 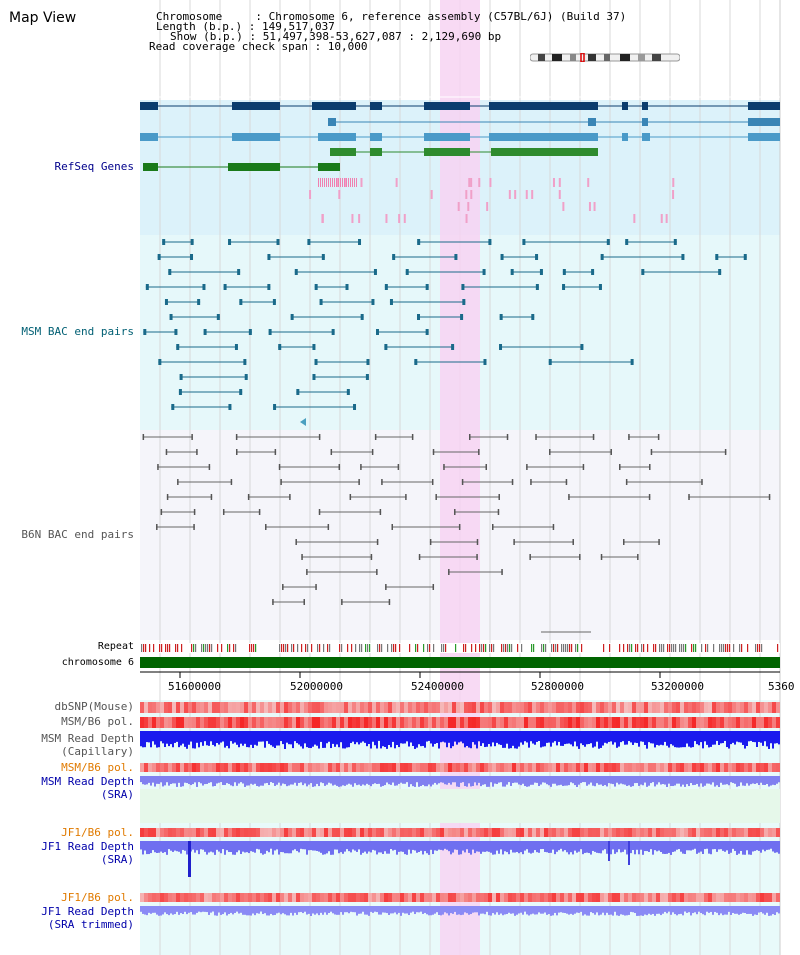 What do you see at coordinates (460, 662) in the screenshot?
I see `chromosome-bar` at bounding box center [460, 662].